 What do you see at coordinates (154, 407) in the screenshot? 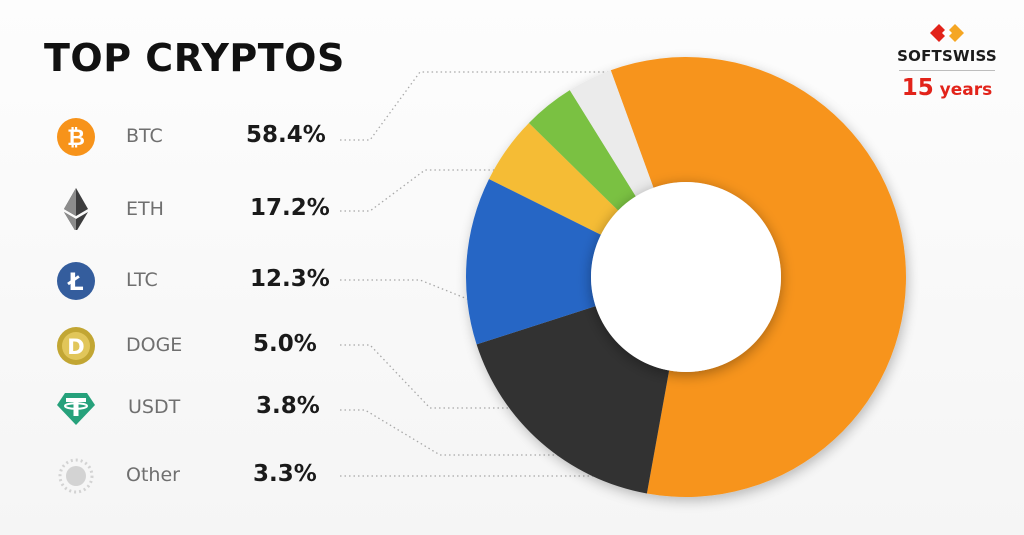
I see `legend-label: USDT` at bounding box center [154, 407].